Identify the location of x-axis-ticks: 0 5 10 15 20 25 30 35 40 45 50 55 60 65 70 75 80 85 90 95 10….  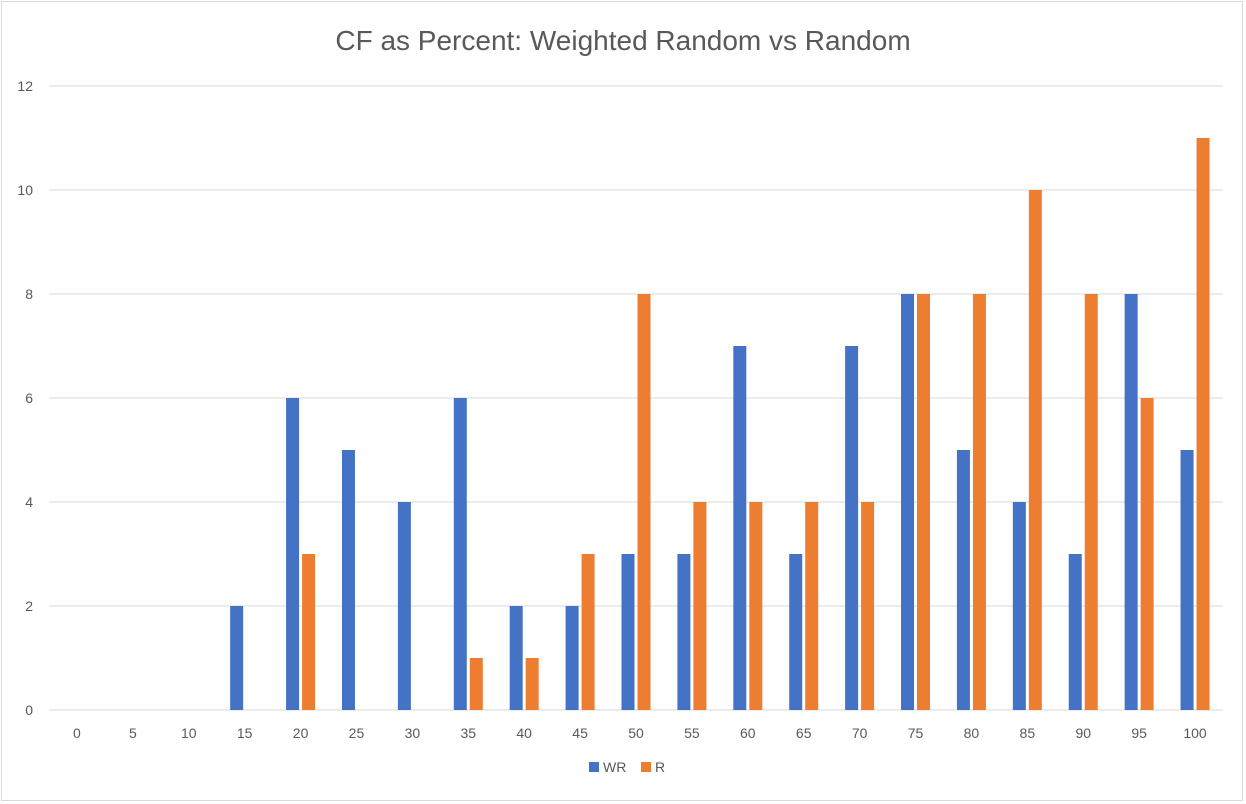
(640, 733).